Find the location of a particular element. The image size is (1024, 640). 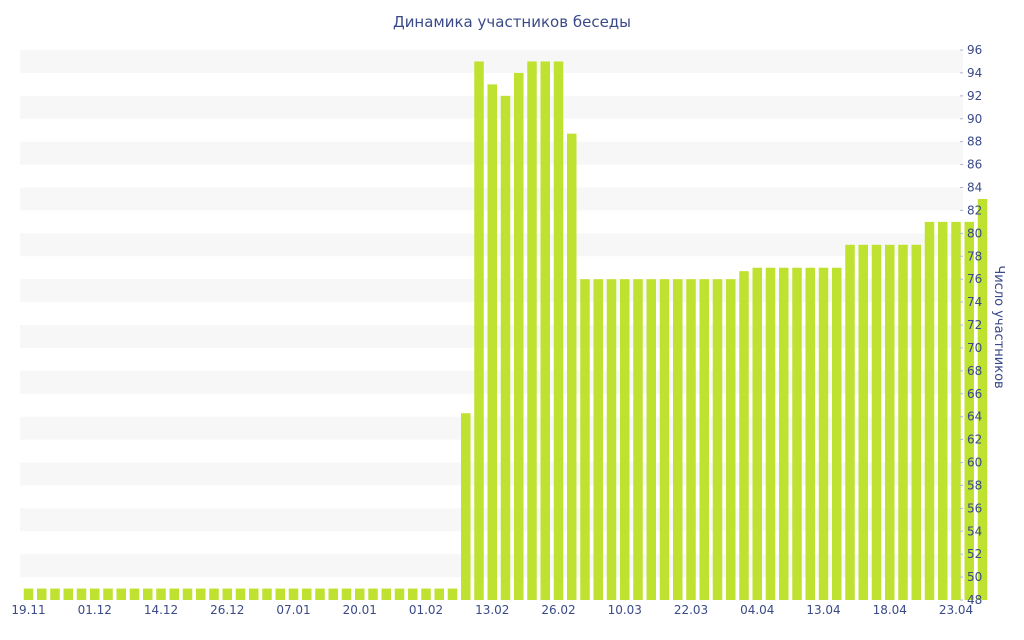

x-tick-label: 07.01 is located at coordinates (293, 610).